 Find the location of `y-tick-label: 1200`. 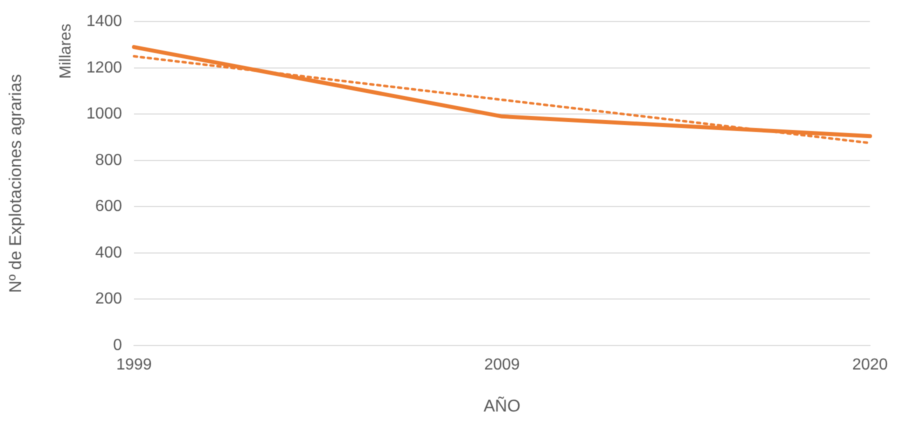

y-tick-label: 1200 is located at coordinates (104, 67).